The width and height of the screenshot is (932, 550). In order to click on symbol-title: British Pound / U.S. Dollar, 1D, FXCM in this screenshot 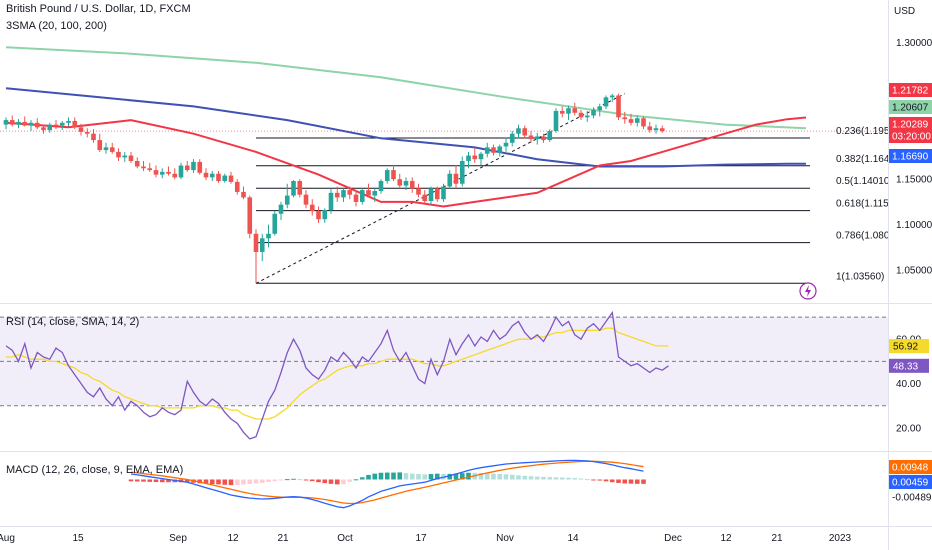, I will do `click(98, 9)`.